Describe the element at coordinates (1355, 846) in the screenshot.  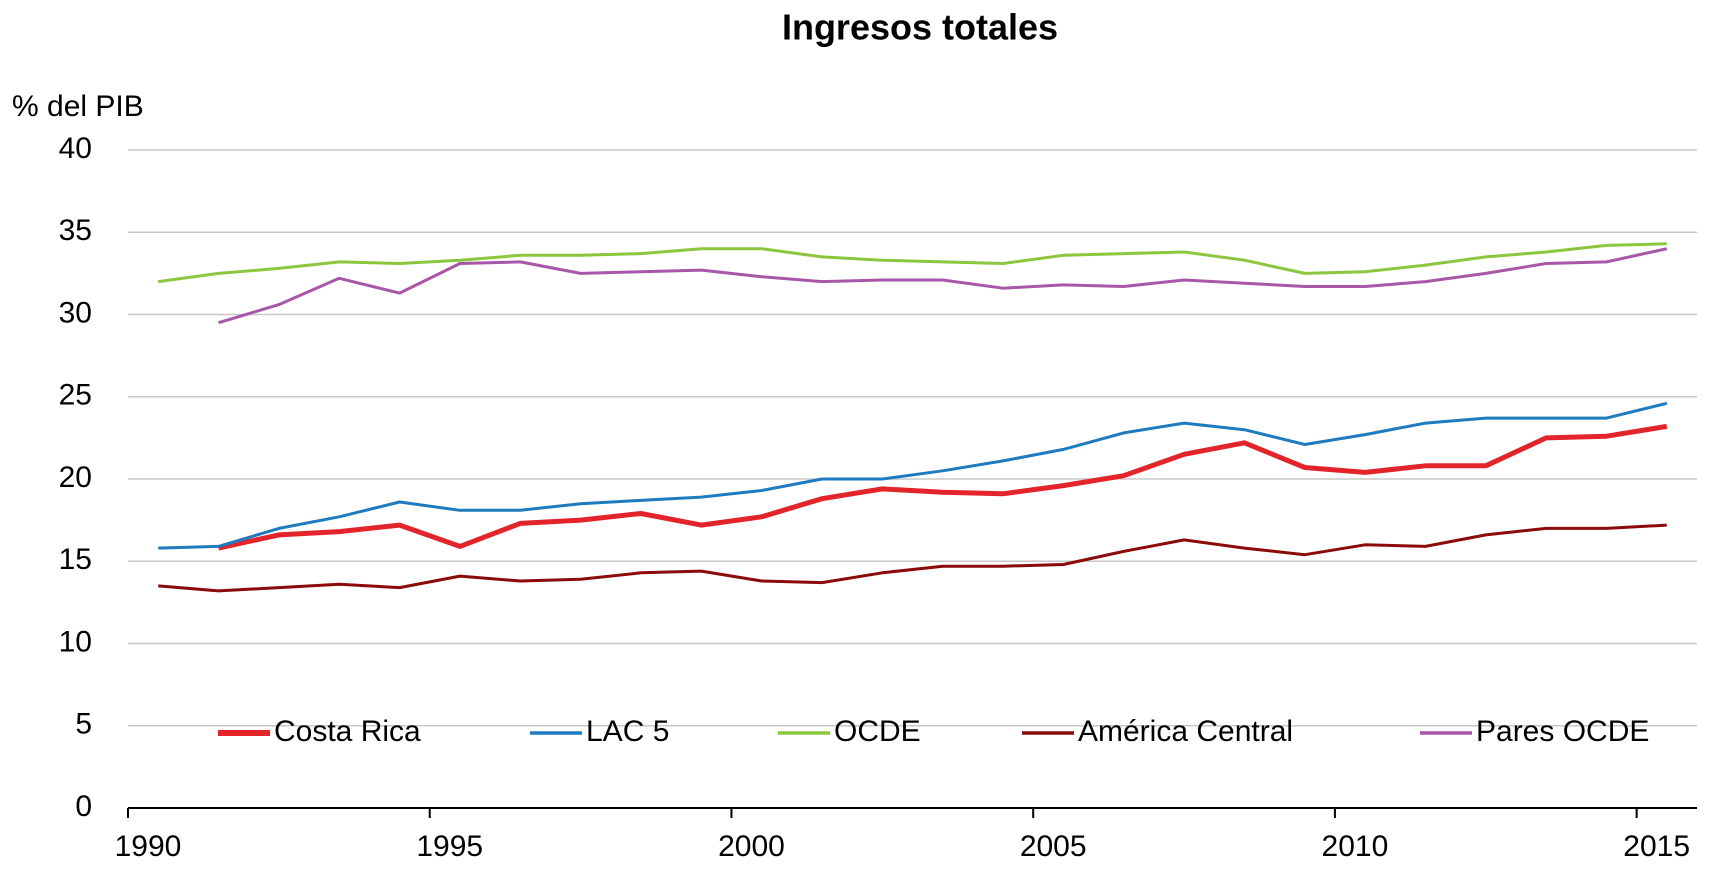
I see `x-tick-label: 2010` at that location.